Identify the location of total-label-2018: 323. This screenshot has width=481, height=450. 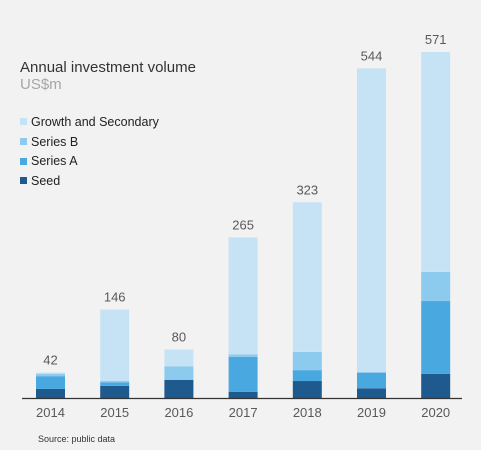
(307, 189).